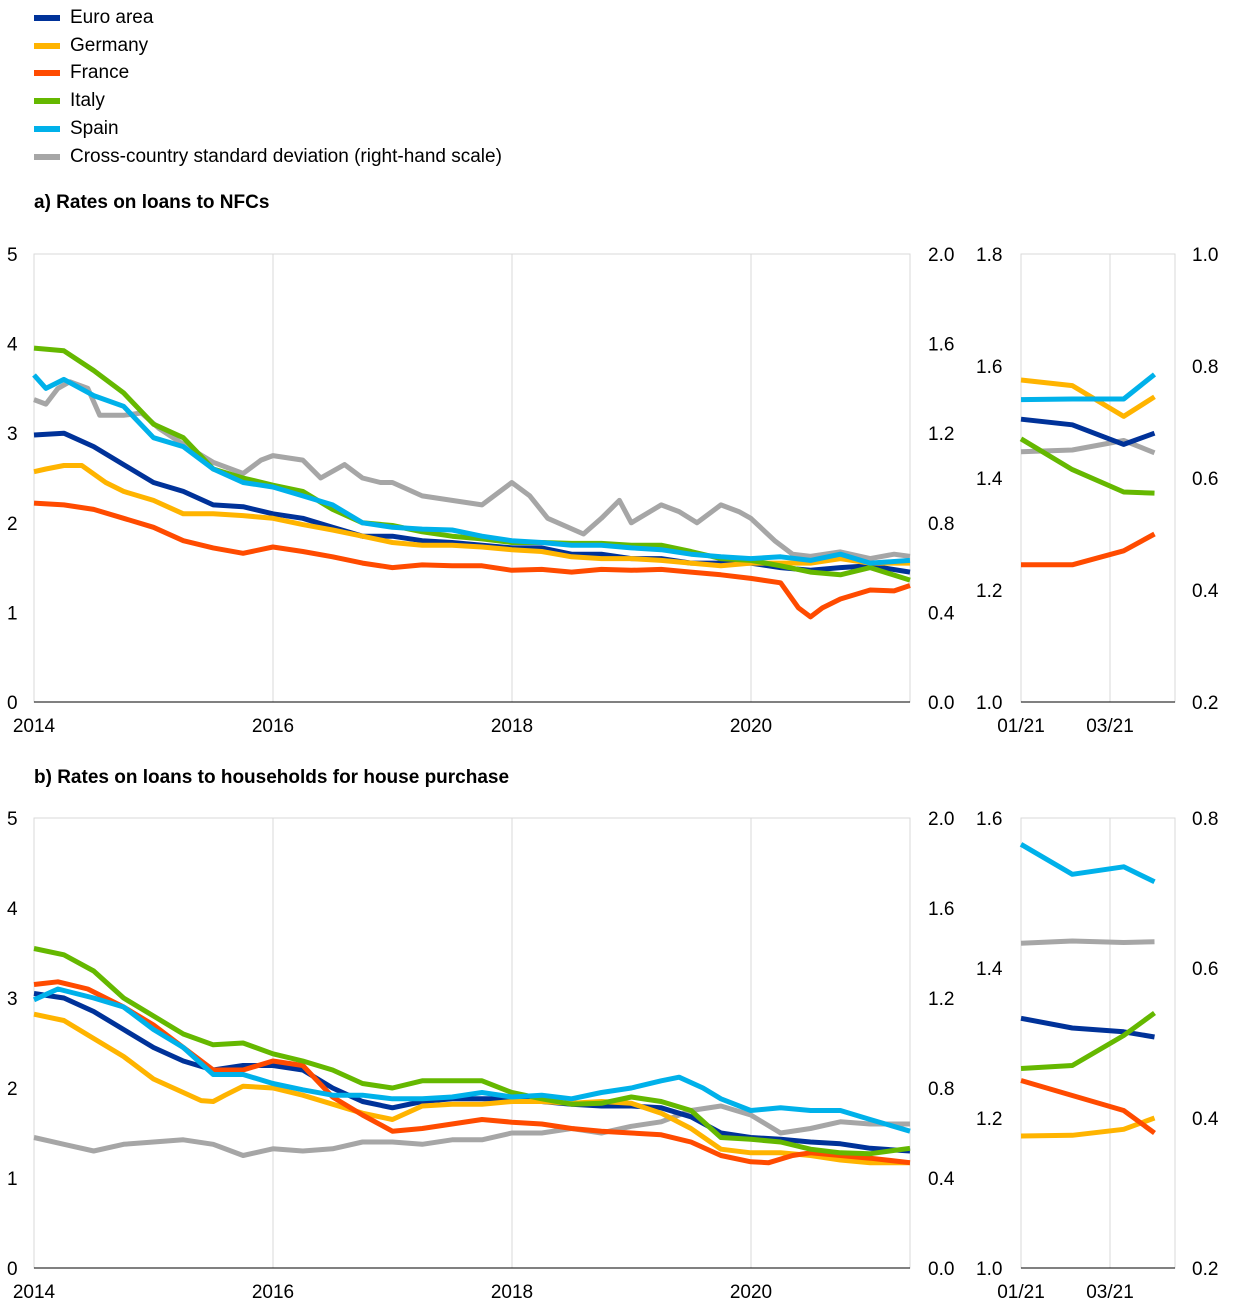 This screenshot has width=1240, height=1311. What do you see at coordinates (34, 726) in the screenshot?
I see `panel-0-main-x-tick-label: 2014` at bounding box center [34, 726].